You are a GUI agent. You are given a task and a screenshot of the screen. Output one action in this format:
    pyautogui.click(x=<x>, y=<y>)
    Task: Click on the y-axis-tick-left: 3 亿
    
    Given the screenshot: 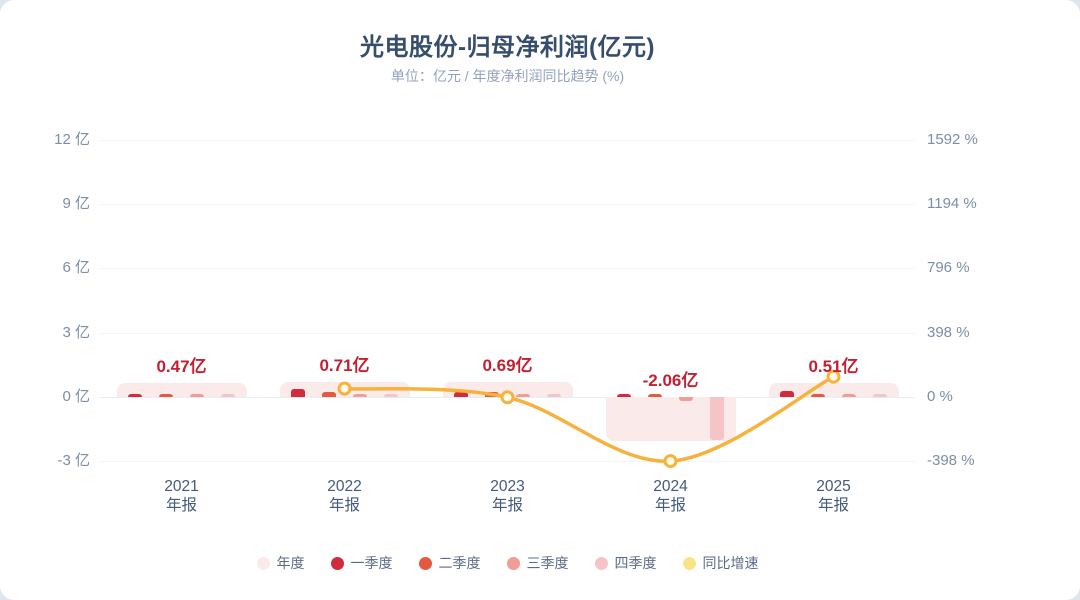 What is the action you would take?
    pyautogui.click(x=76, y=332)
    